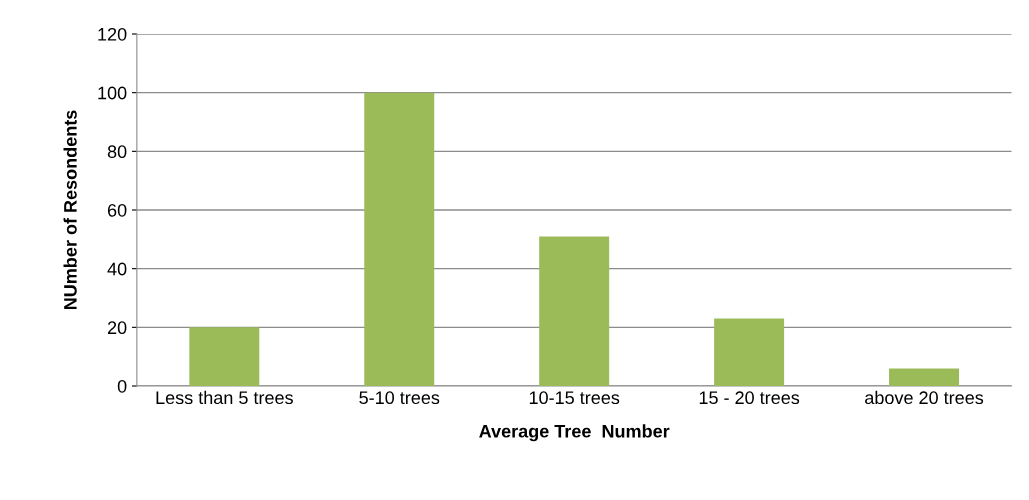 The width and height of the screenshot is (1029, 500). What do you see at coordinates (574, 433) in the screenshot?
I see `x-axis-title: Average Tree Number` at bounding box center [574, 433].